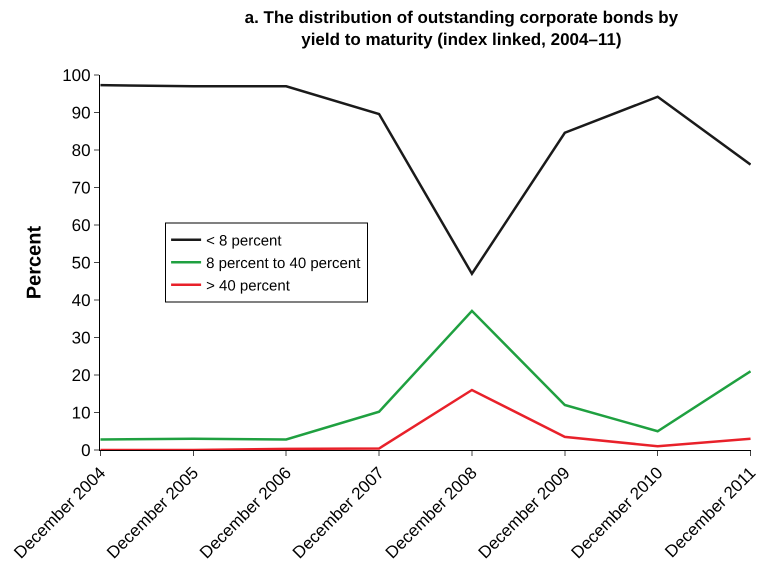 The height and width of the screenshot is (572, 769). I want to click on y-tick-label: 10, so click(81, 412).